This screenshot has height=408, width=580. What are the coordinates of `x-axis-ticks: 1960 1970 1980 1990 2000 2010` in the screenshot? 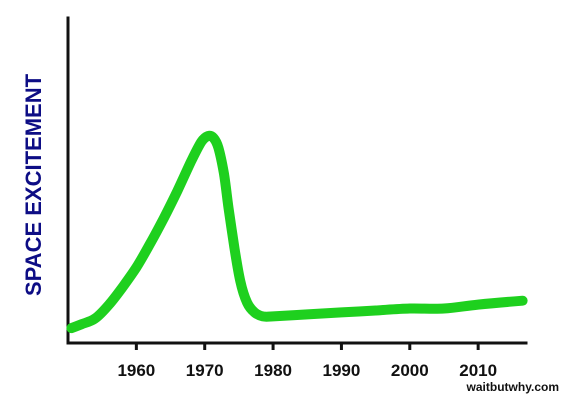 It's located at (307, 361).